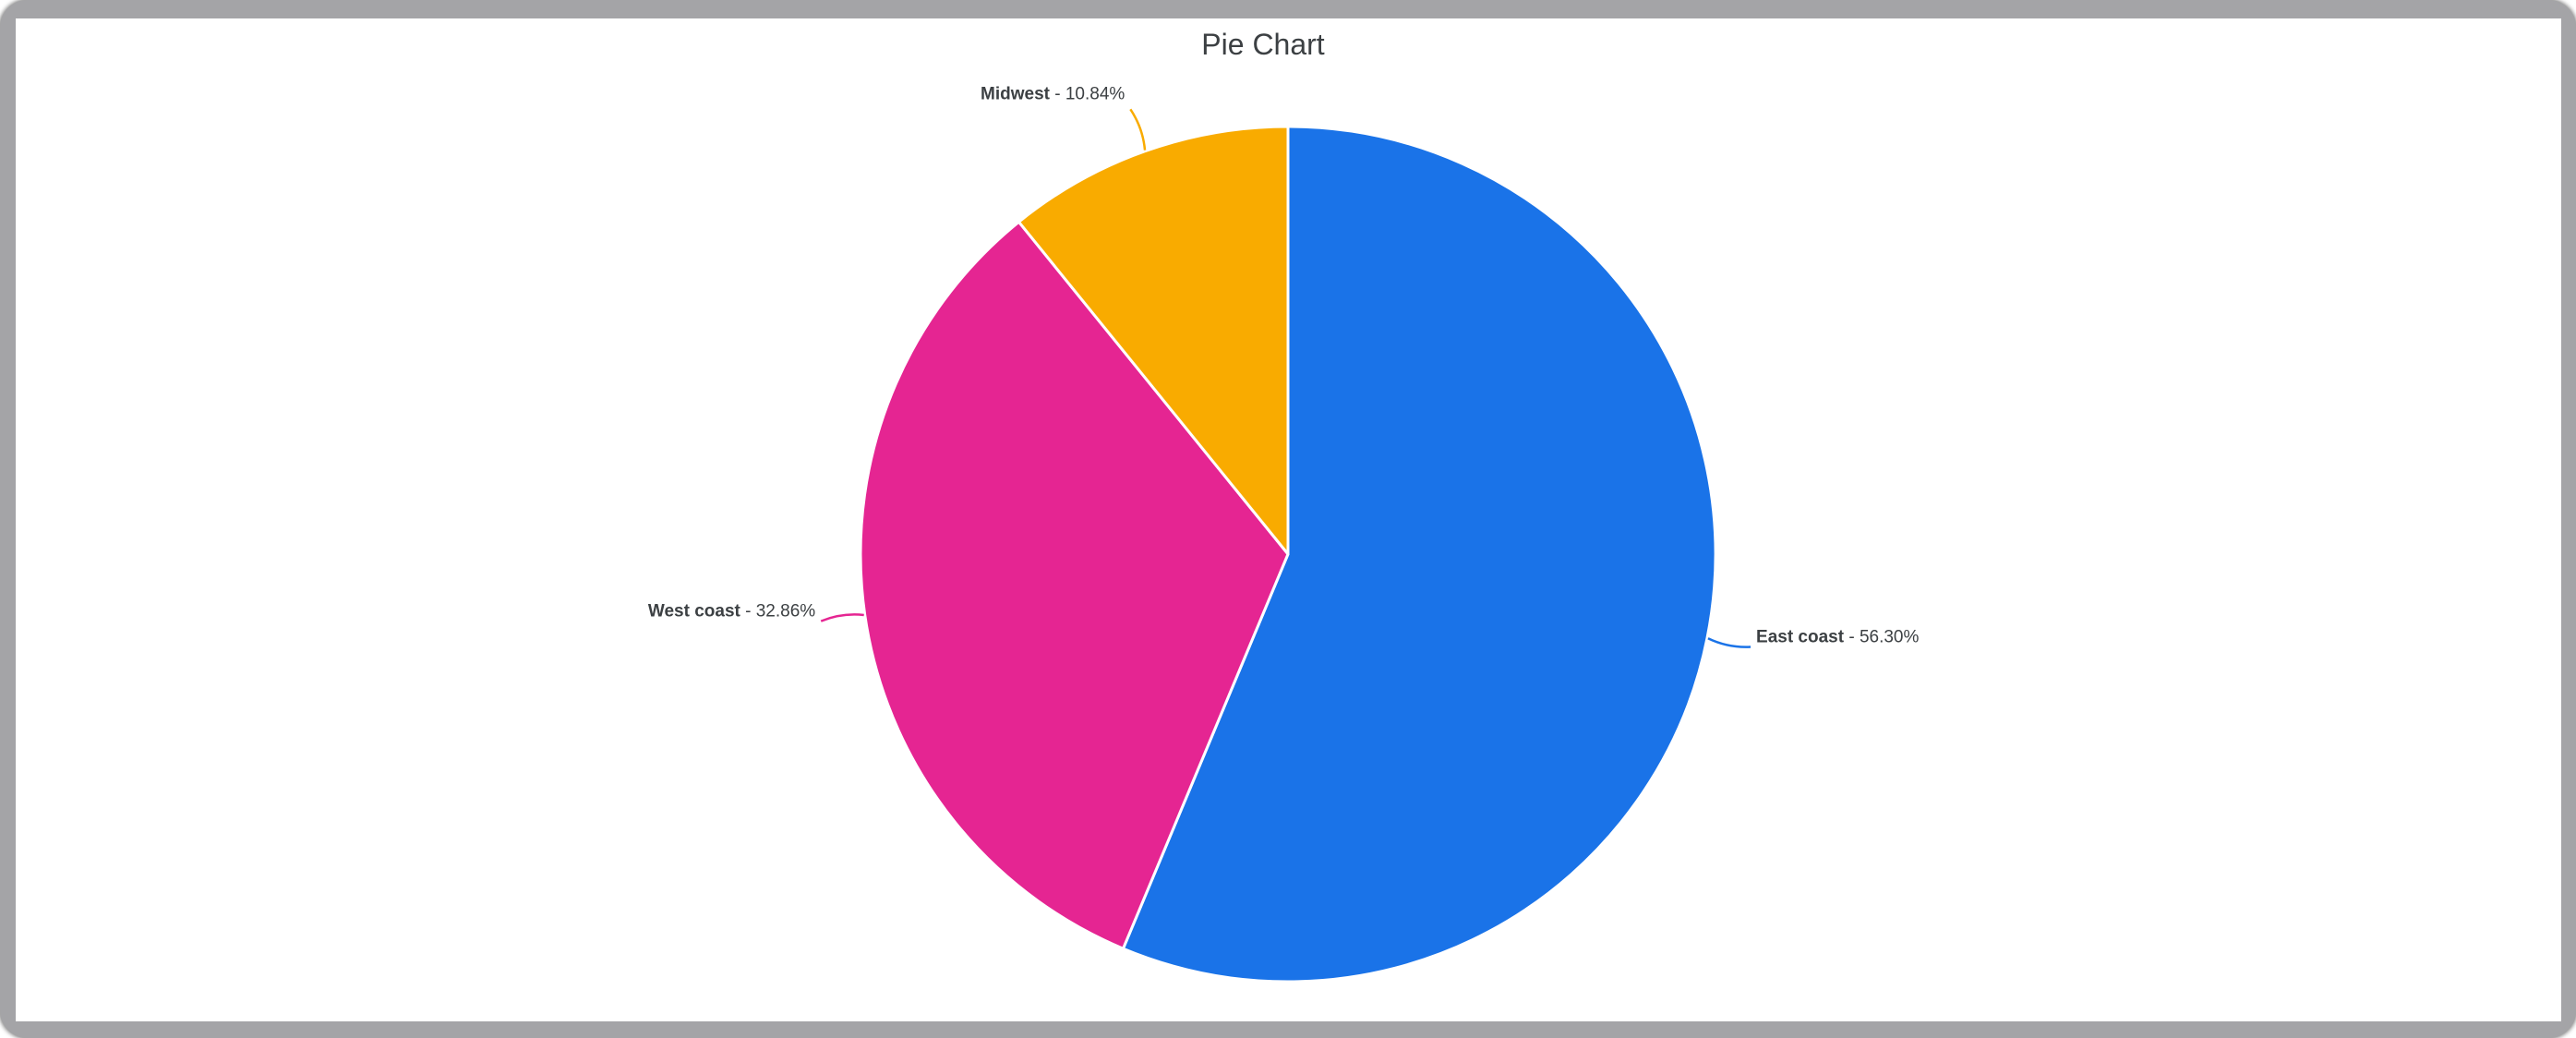 Image resolution: width=2576 pixels, height=1038 pixels. Describe the element at coordinates (731, 612) in the screenshot. I see `pie-slice-west-coast-label: West coast - 32.86%` at that location.